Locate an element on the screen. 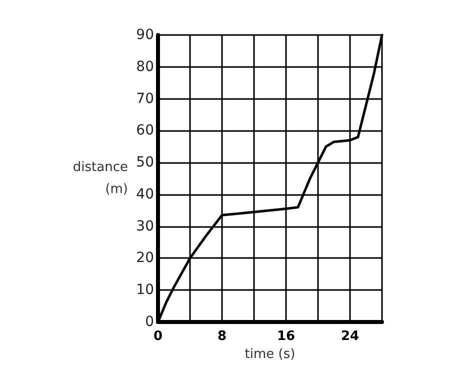  y-tick-label: 20 is located at coordinates (145, 258).